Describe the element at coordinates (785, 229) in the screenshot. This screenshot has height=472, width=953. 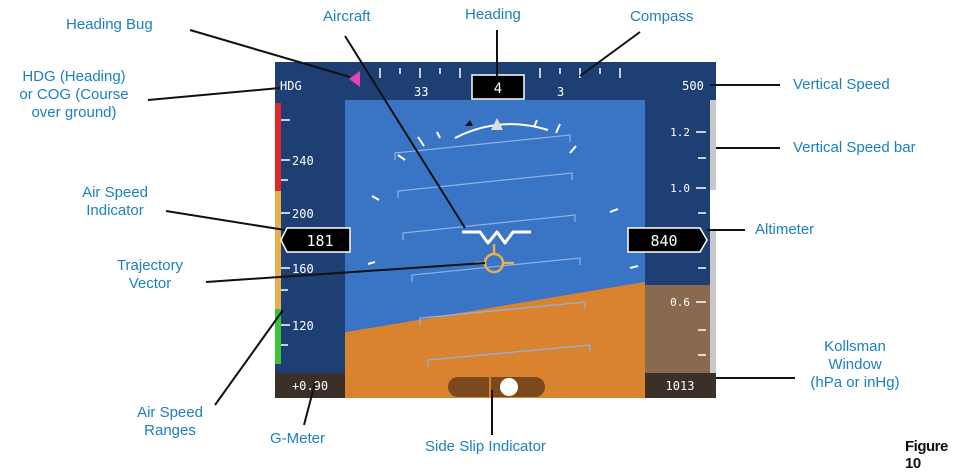
I see `callout-altimeter: Altimeter` at that location.